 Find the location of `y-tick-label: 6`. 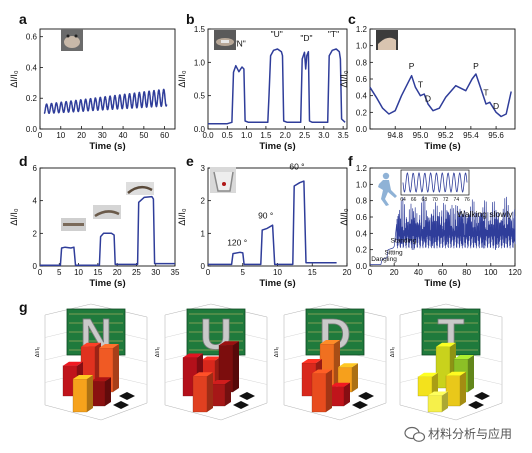

y-tick-label: 6 is located at coordinates (35, 168).